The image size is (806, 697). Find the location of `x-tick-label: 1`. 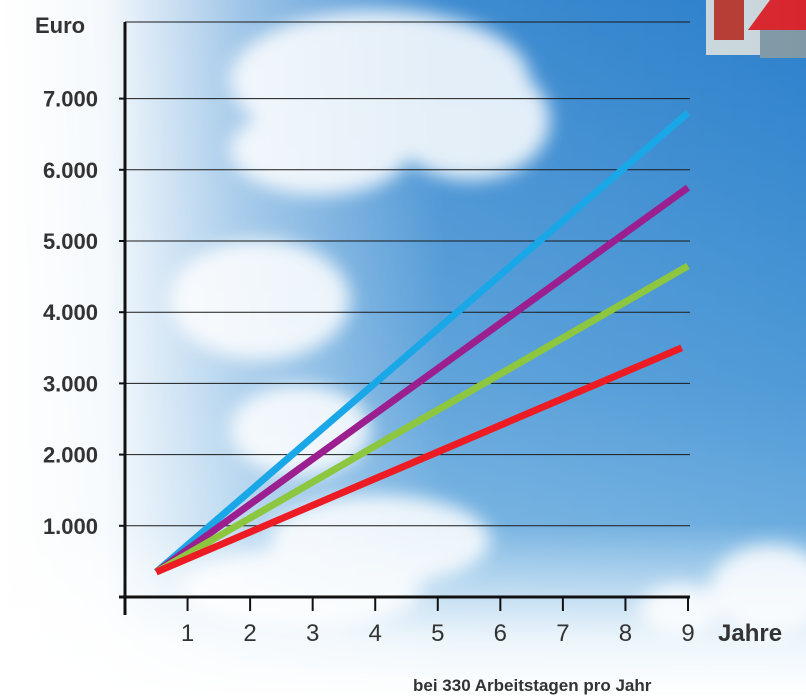

x-tick-label: 1 is located at coordinates (187, 633).